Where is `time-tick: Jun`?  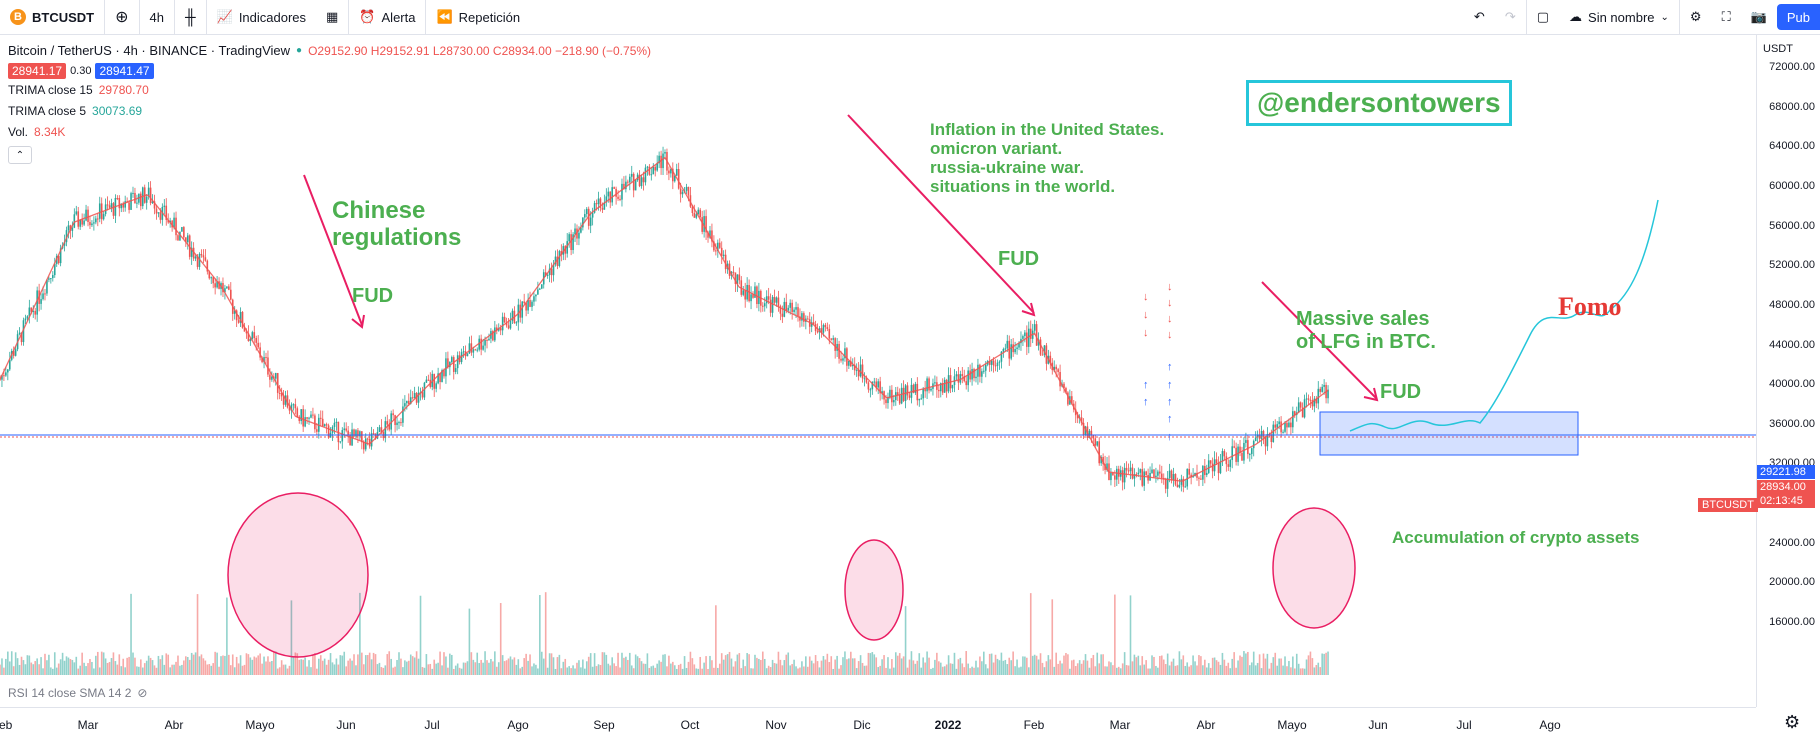 time-tick: Jun is located at coordinates (346, 725).